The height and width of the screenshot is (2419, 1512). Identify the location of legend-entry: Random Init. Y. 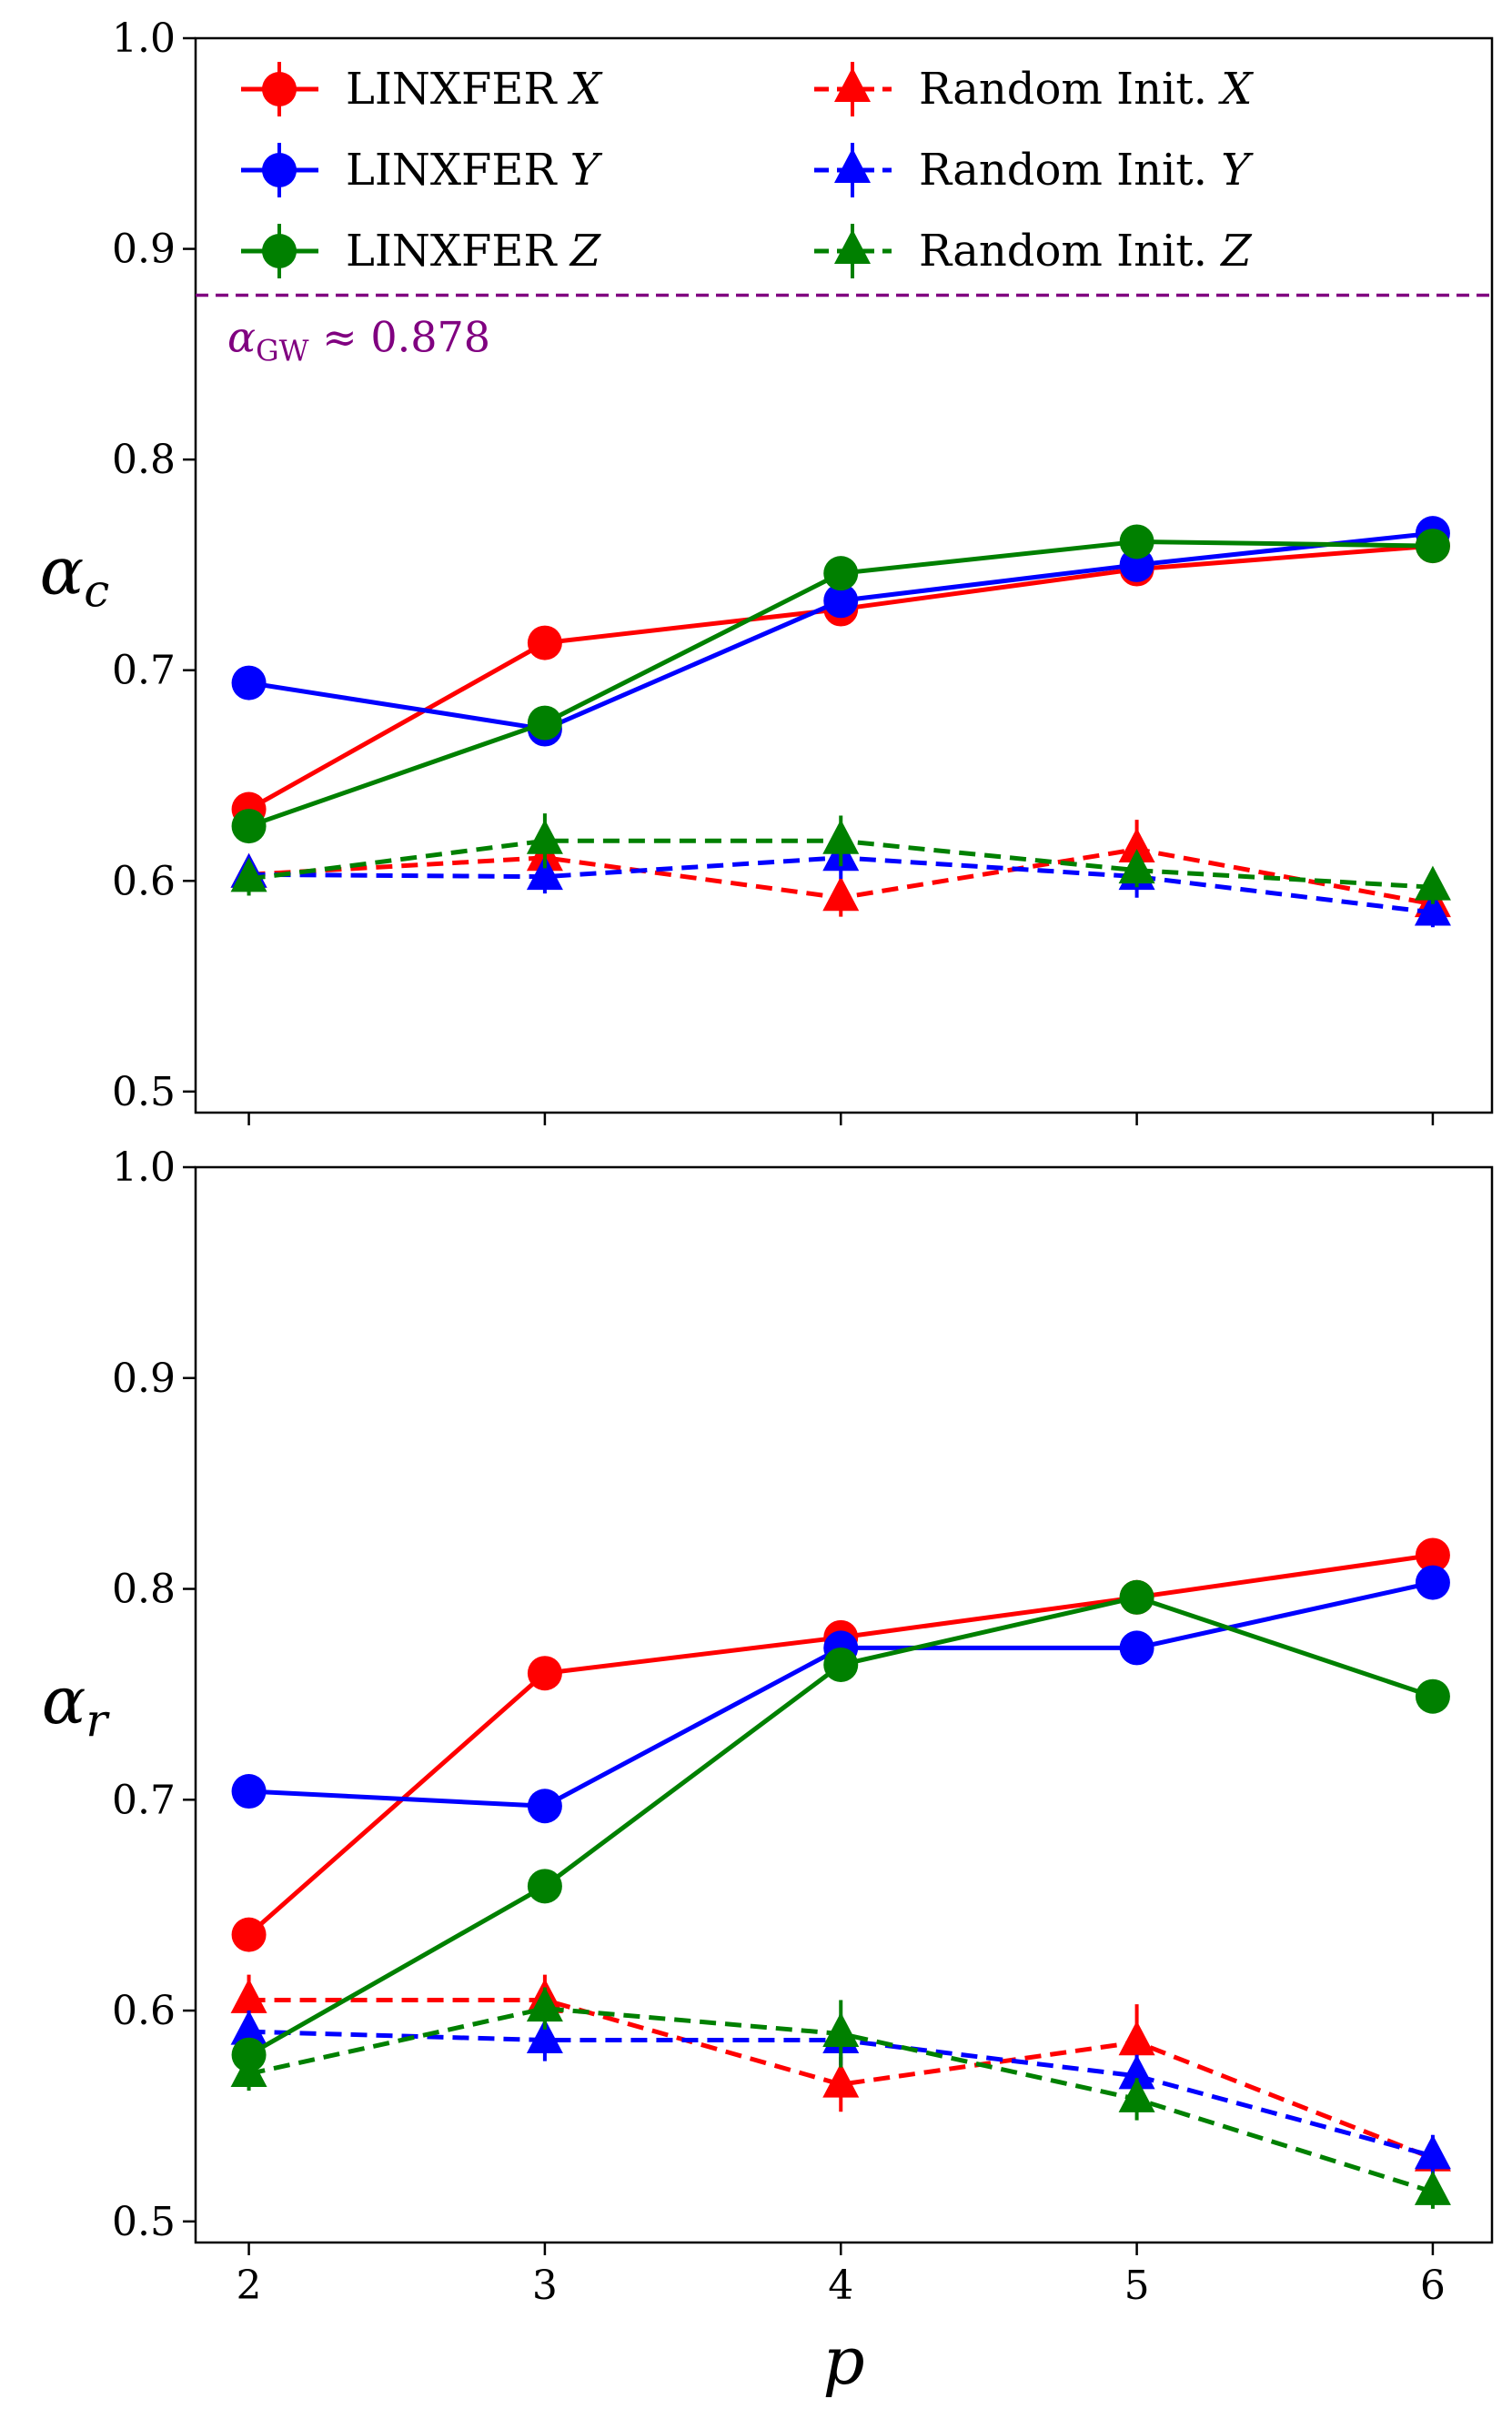
(1034, 170).